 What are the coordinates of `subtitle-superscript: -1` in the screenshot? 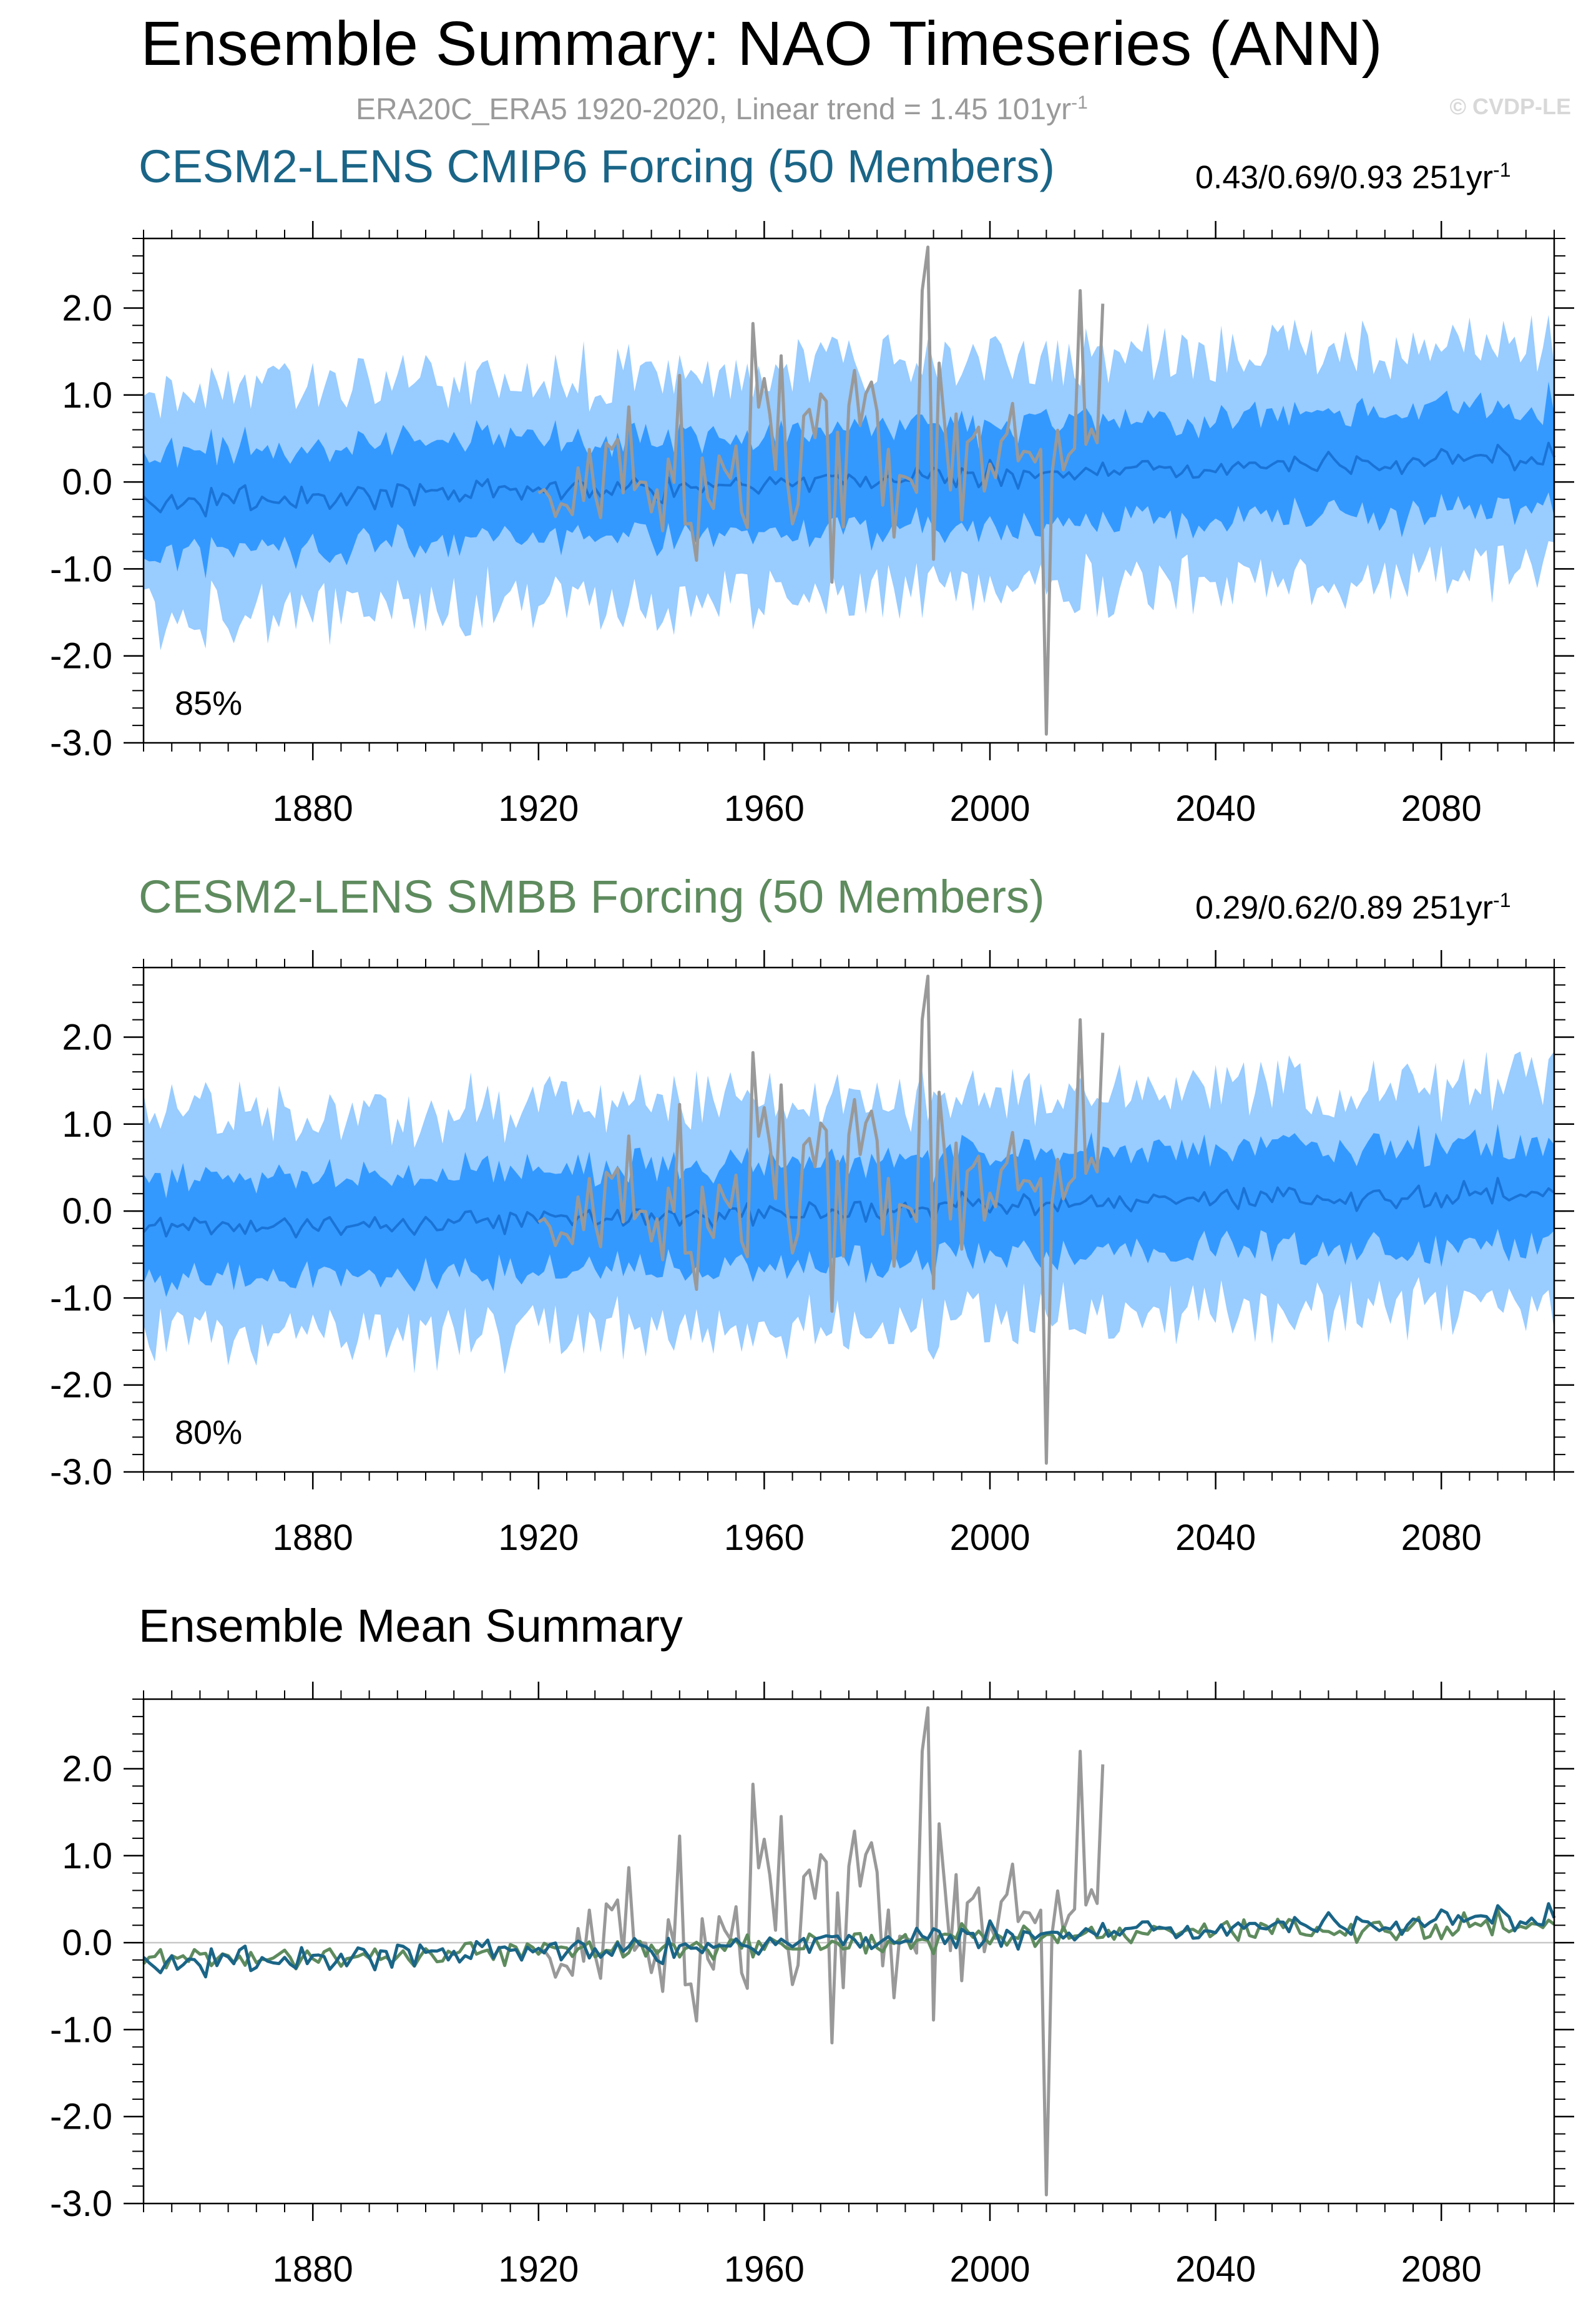 It's located at (1079, 102).